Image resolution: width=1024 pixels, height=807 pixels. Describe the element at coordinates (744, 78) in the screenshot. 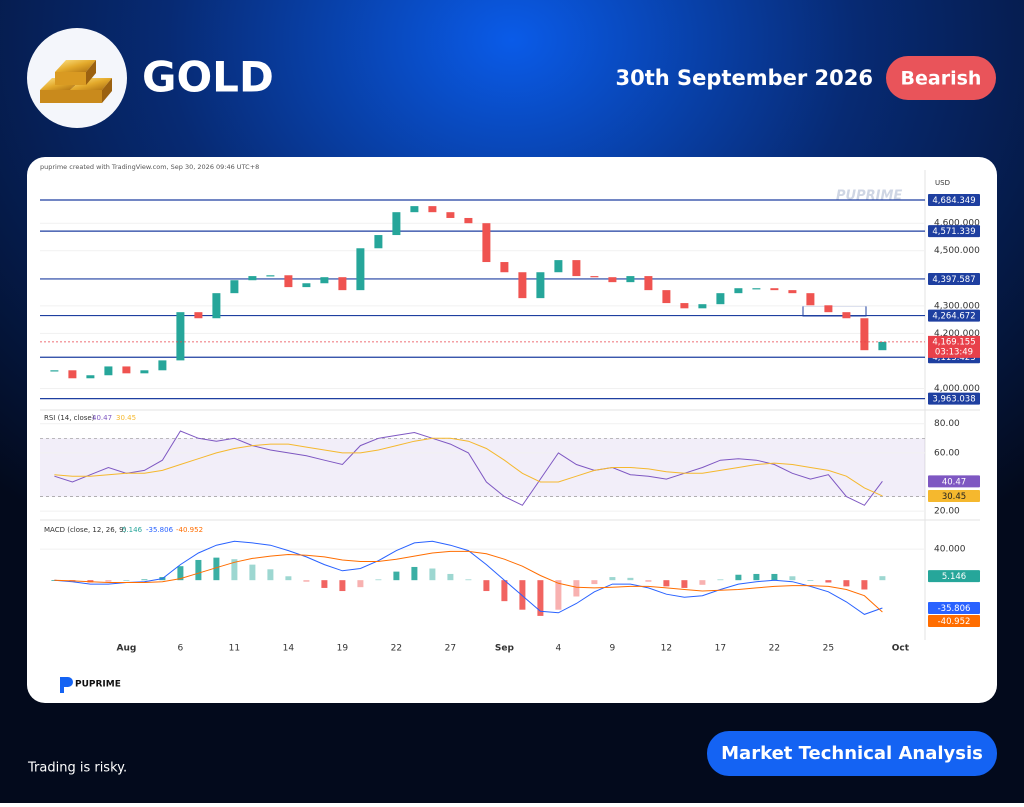

I see `report-date: 30th September 2026` at that location.